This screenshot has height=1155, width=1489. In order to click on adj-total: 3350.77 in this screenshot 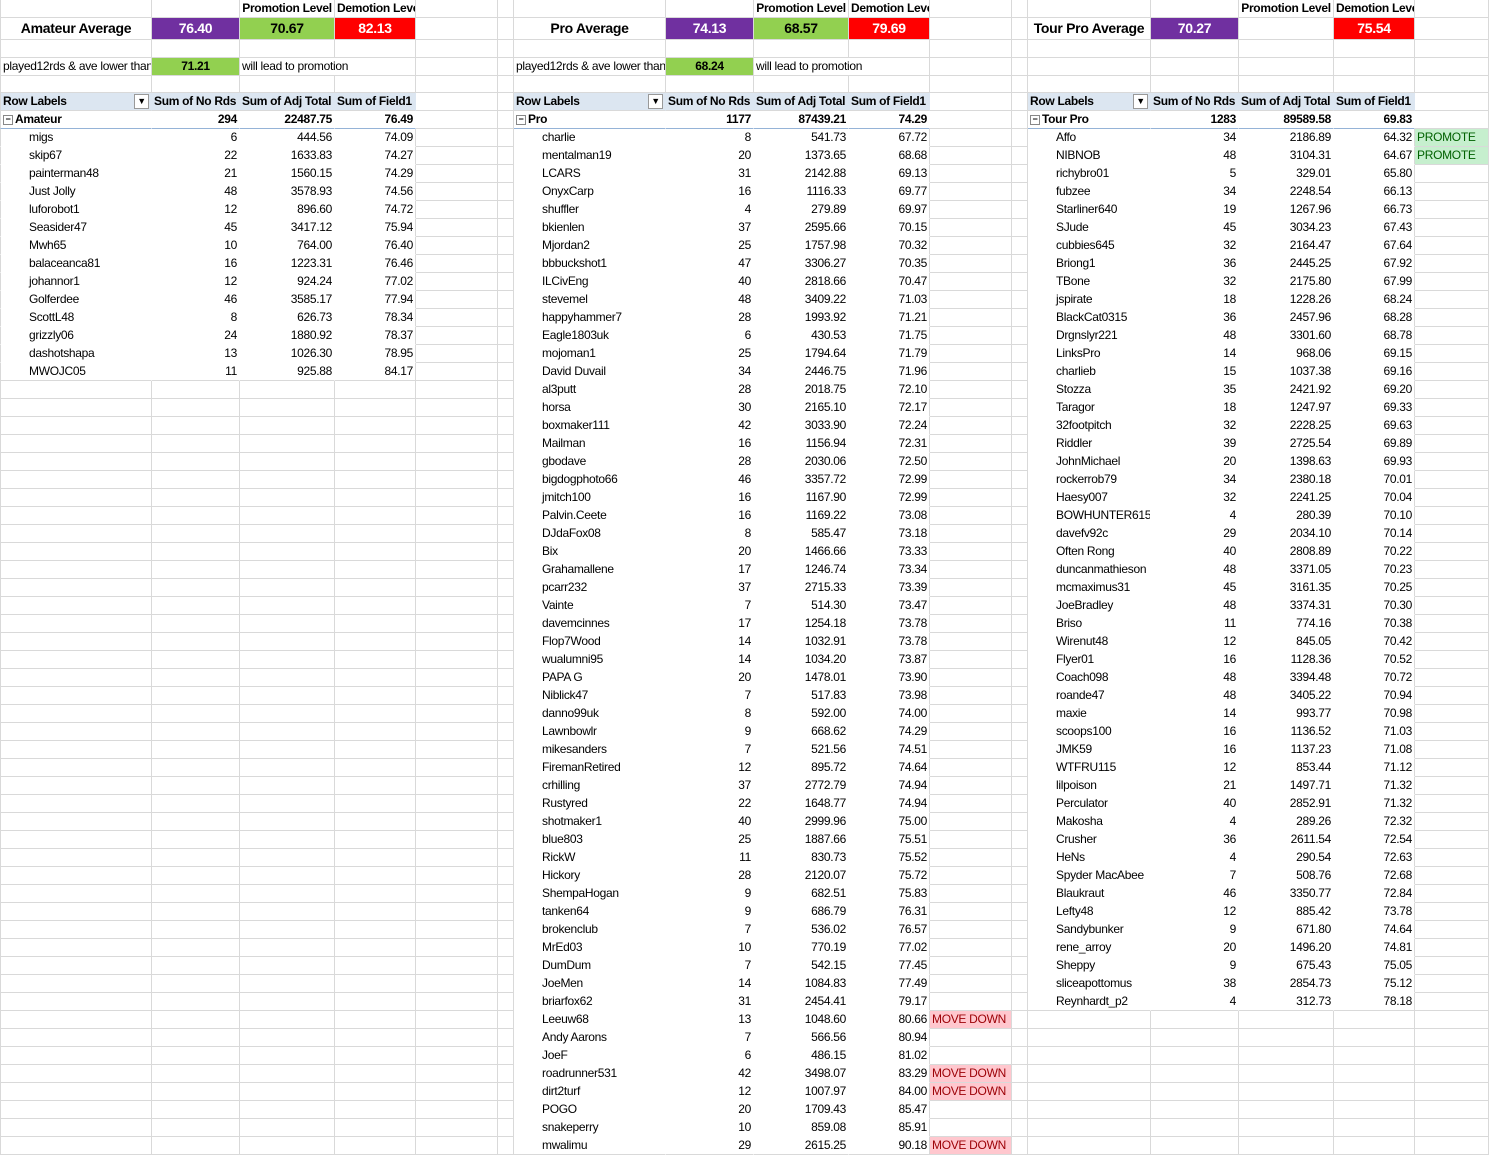, I will do `click(1286, 894)`.